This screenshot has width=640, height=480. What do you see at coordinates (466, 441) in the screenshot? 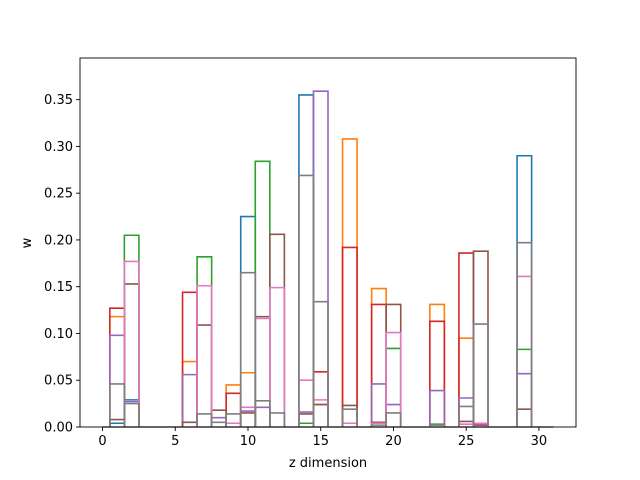
I see `x-tick-label-5: 25` at bounding box center [466, 441].